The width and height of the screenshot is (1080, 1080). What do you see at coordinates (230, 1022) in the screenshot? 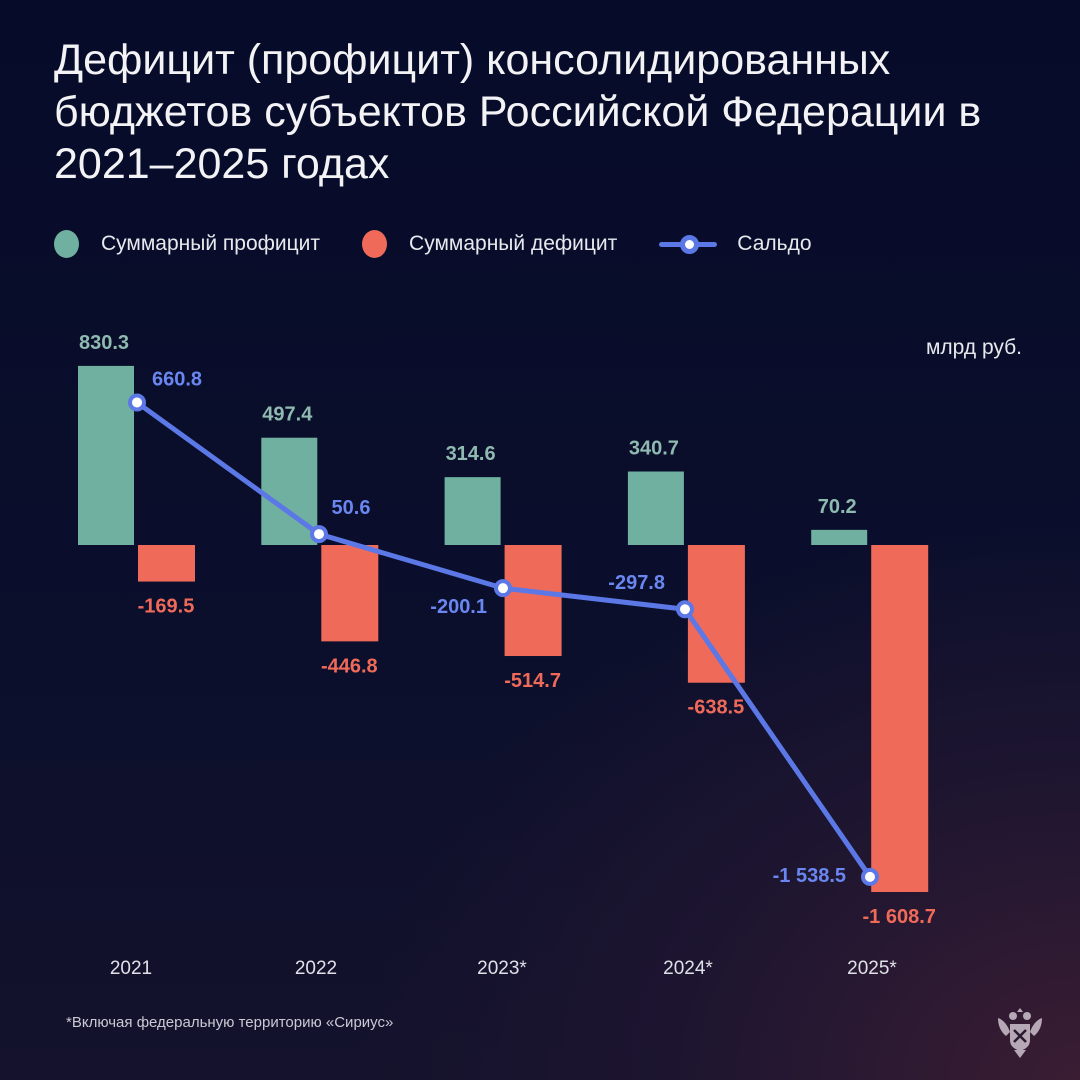
I see `footnote: *Включая федеральную территорию «Сириус»` at bounding box center [230, 1022].